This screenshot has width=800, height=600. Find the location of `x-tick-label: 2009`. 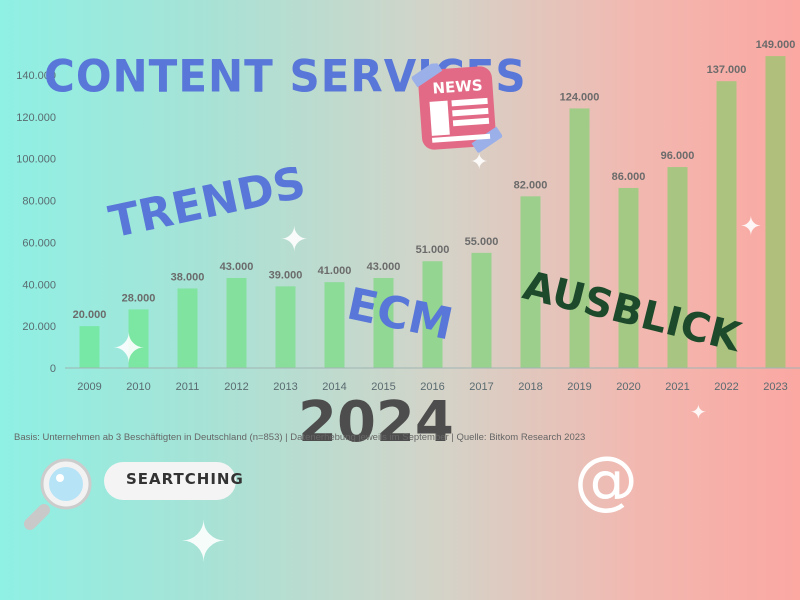

x-tick-label: 2009 is located at coordinates (89, 387).